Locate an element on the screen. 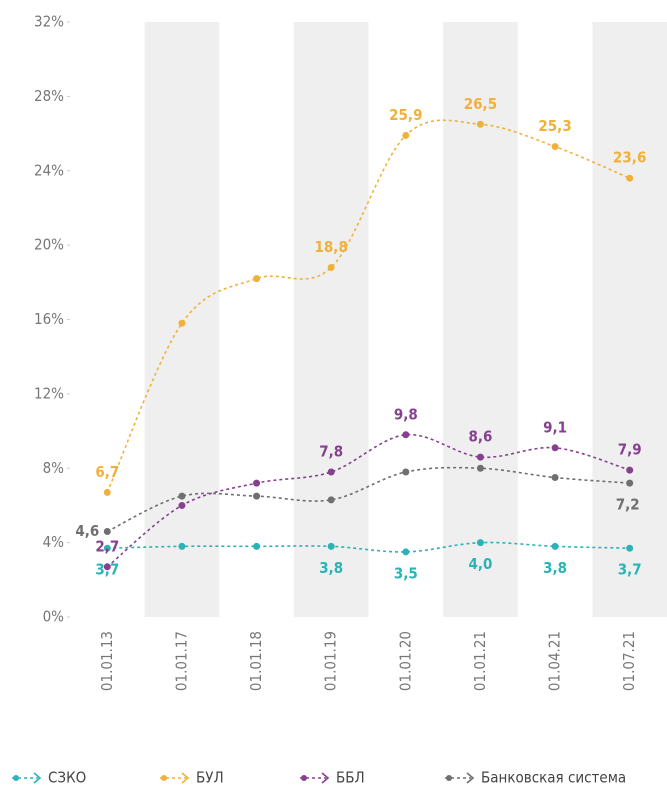 The width and height of the screenshot is (667, 798). data-label: 8,6 is located at coordinates (480, 437).